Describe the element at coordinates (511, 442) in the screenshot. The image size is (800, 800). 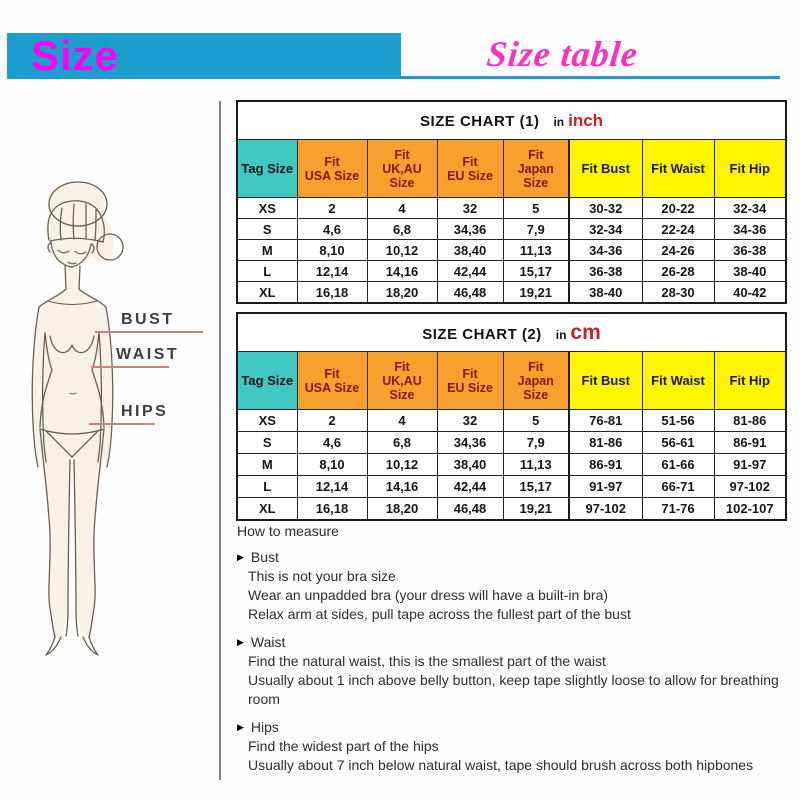
I see `table-row: S 4,6 6,8 34,36 7,9 81-86 56-61 86-91` at that location.